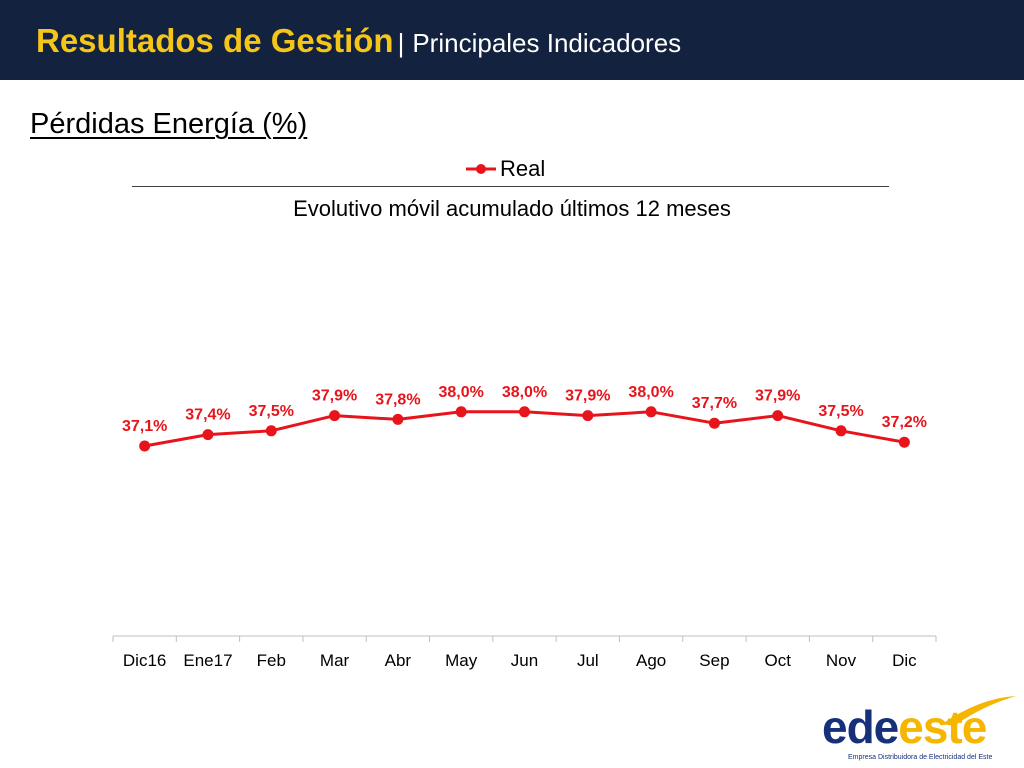 The image size is (1024, 768). What do you see at coordinates (547, 43) in the screenshot?
I see `page-subtitle: Principales Indicadores` at bounding box center [547, 43].